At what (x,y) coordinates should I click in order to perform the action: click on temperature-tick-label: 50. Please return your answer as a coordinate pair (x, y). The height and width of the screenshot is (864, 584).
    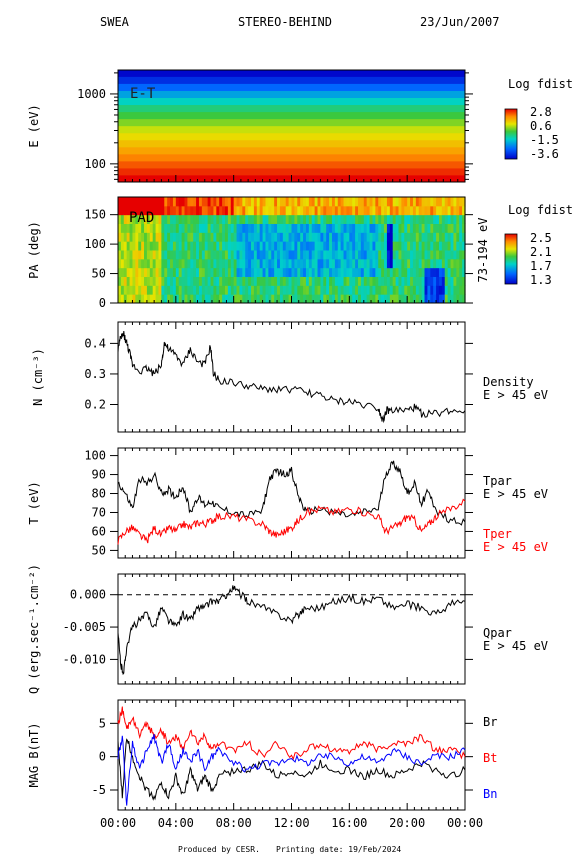
    Looking at the image, I should click on (99, 550).